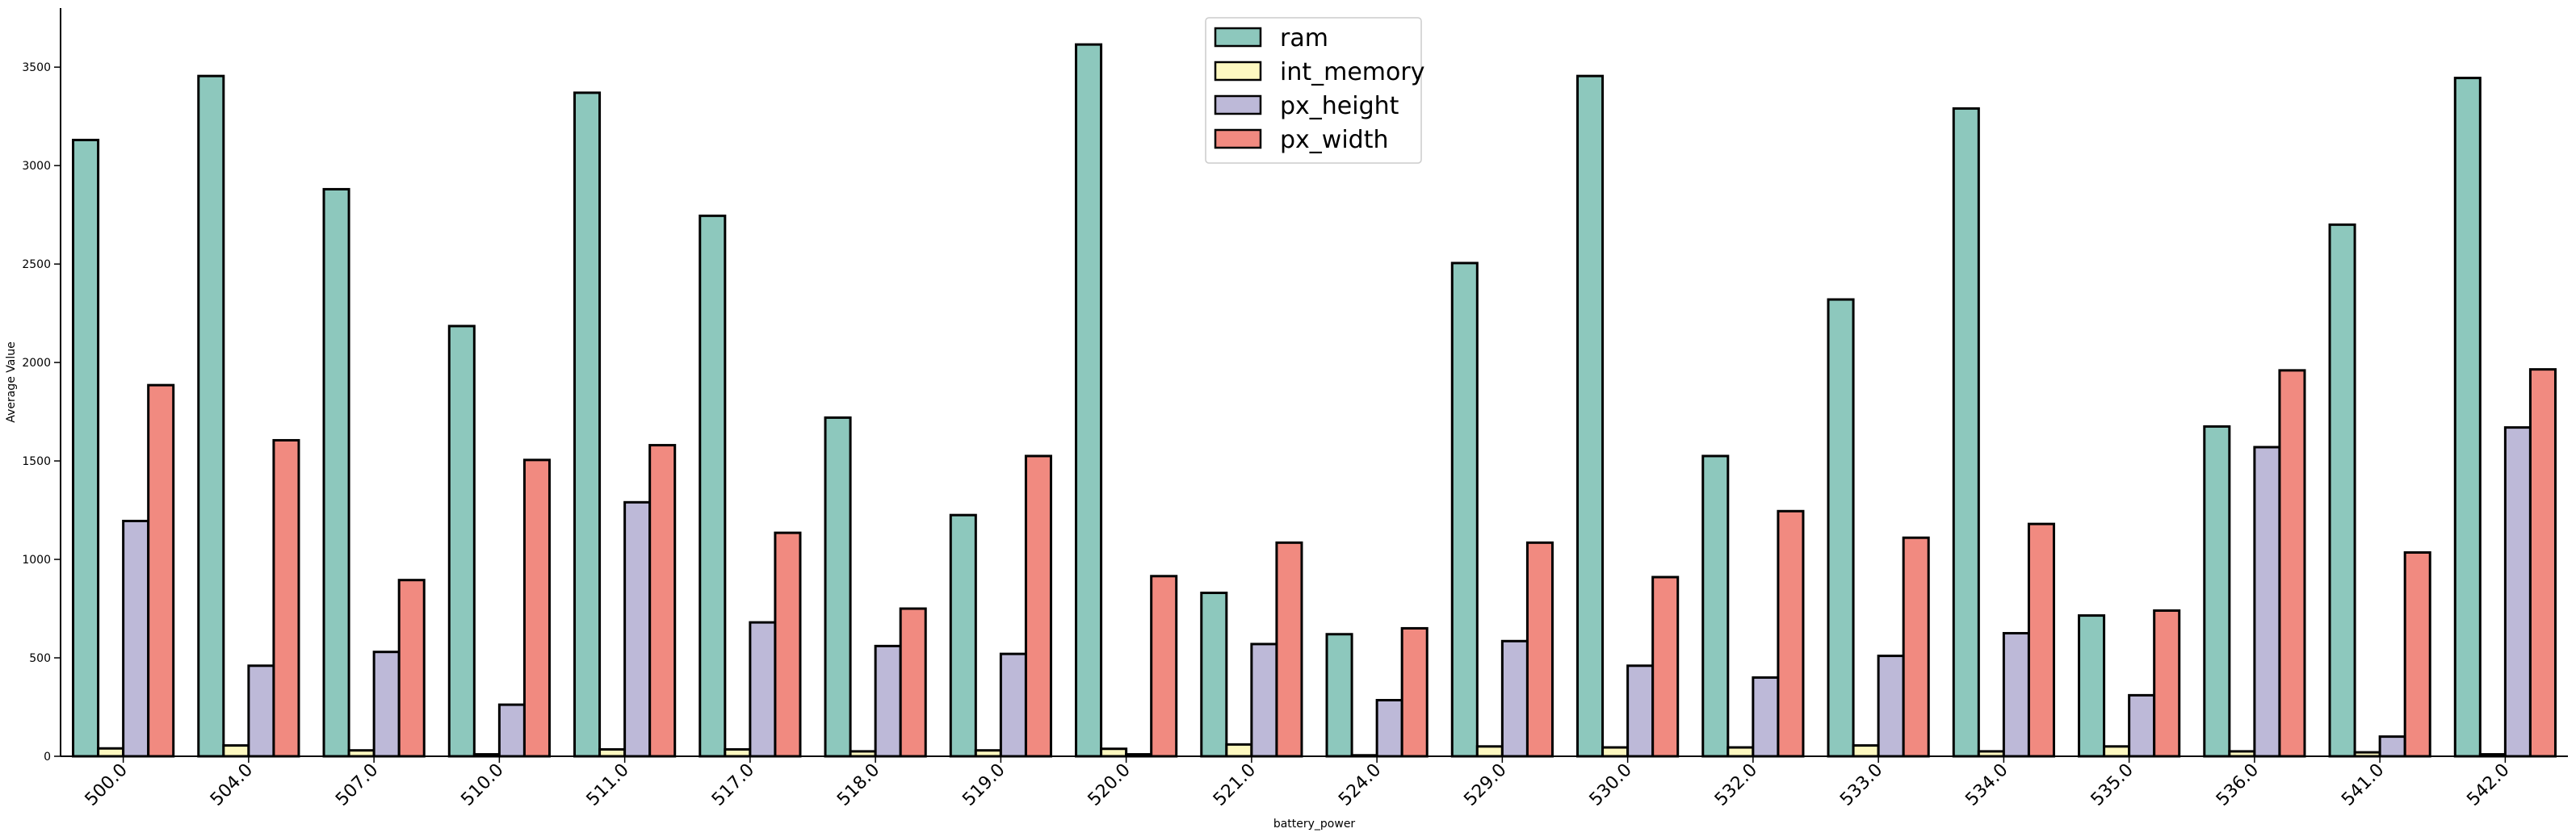 The height and width of the screenshot is (837, 2576). Describe the element at coordinates (1264, 700) in the screenshot. I see `bar-px_height-521.0` at that location.